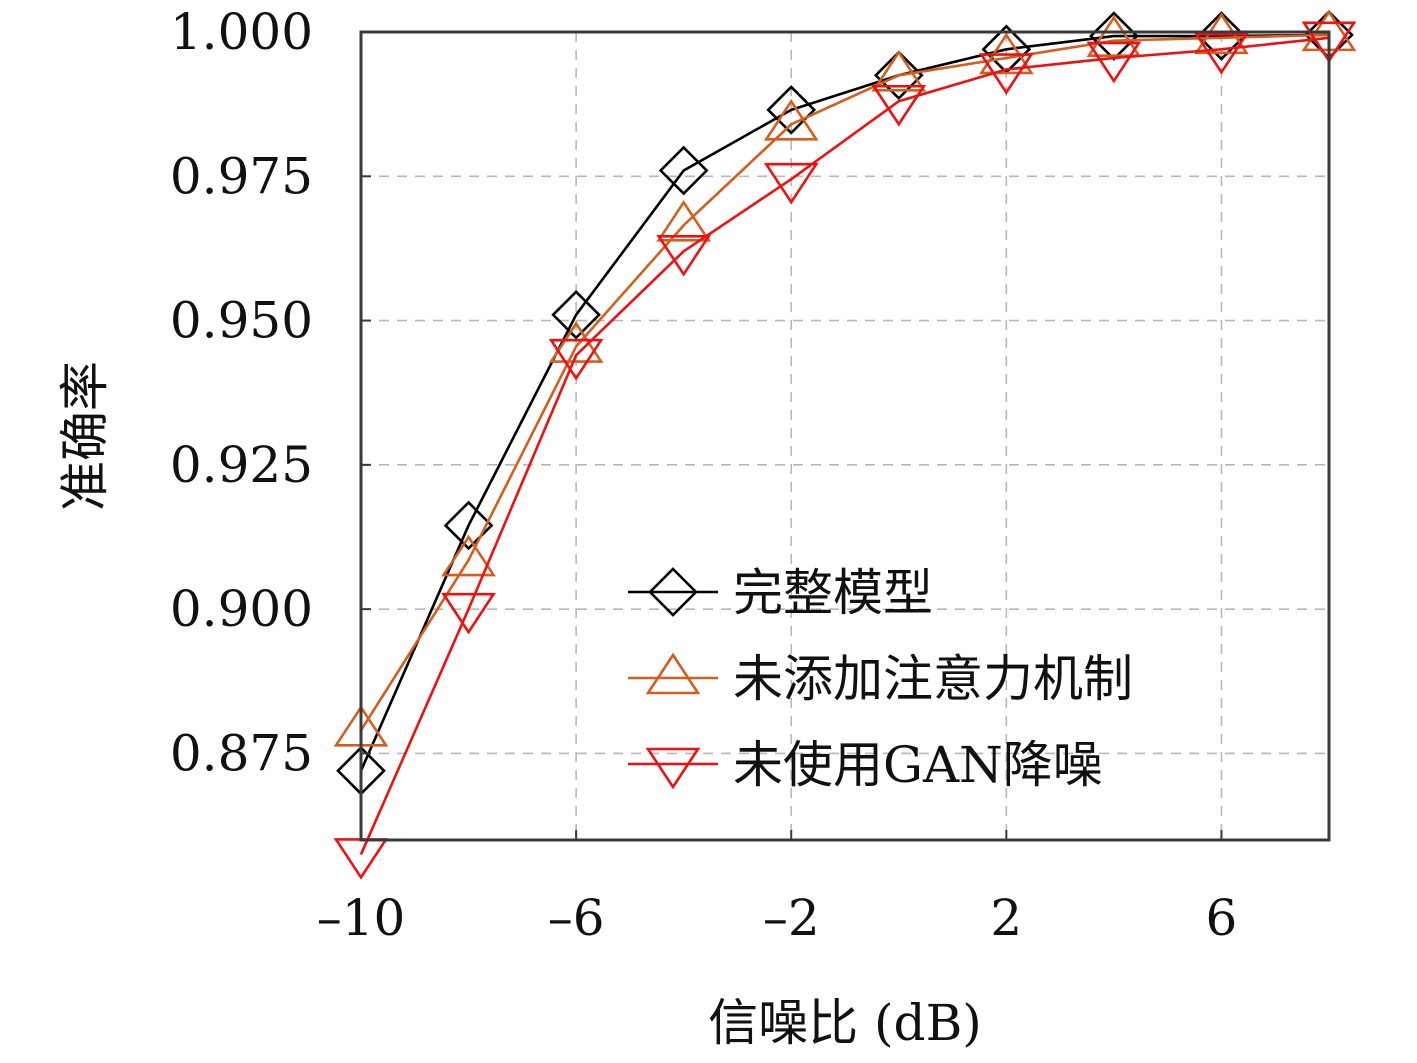 The width and height of the screenshot is (1417, 1063). I want to click on legend-item: 未添加注意力机制, so click(880, 679).